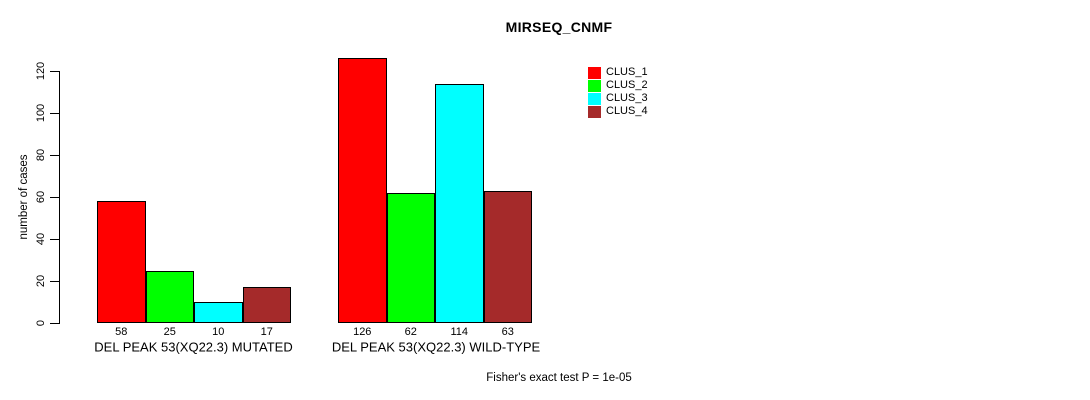 Image resolution: width=1090 pixels, height=400 pixels. I want to click on bar-clus_1-mutated, so click(121, 262).